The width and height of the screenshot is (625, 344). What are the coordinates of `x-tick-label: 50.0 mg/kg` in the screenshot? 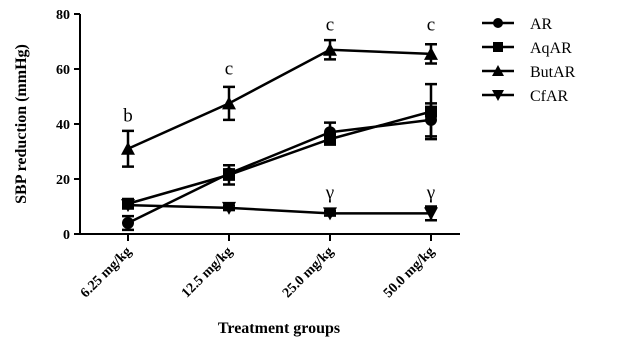 It's located at (409, 272).